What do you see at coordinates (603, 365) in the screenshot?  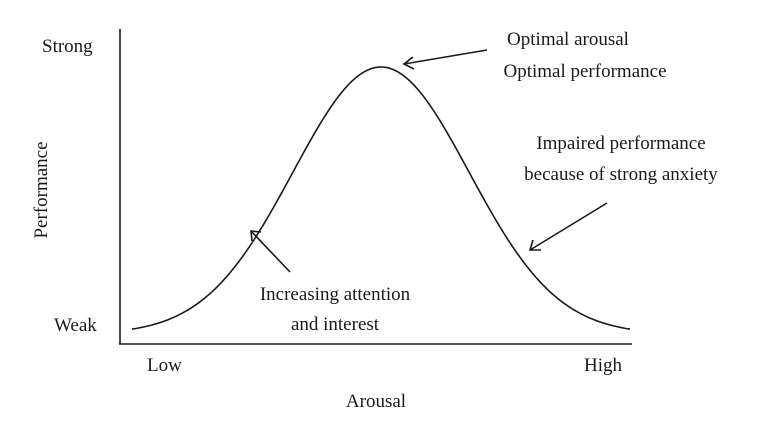 I see `x-axis-right-label: High` at bounding box center [603, 365].